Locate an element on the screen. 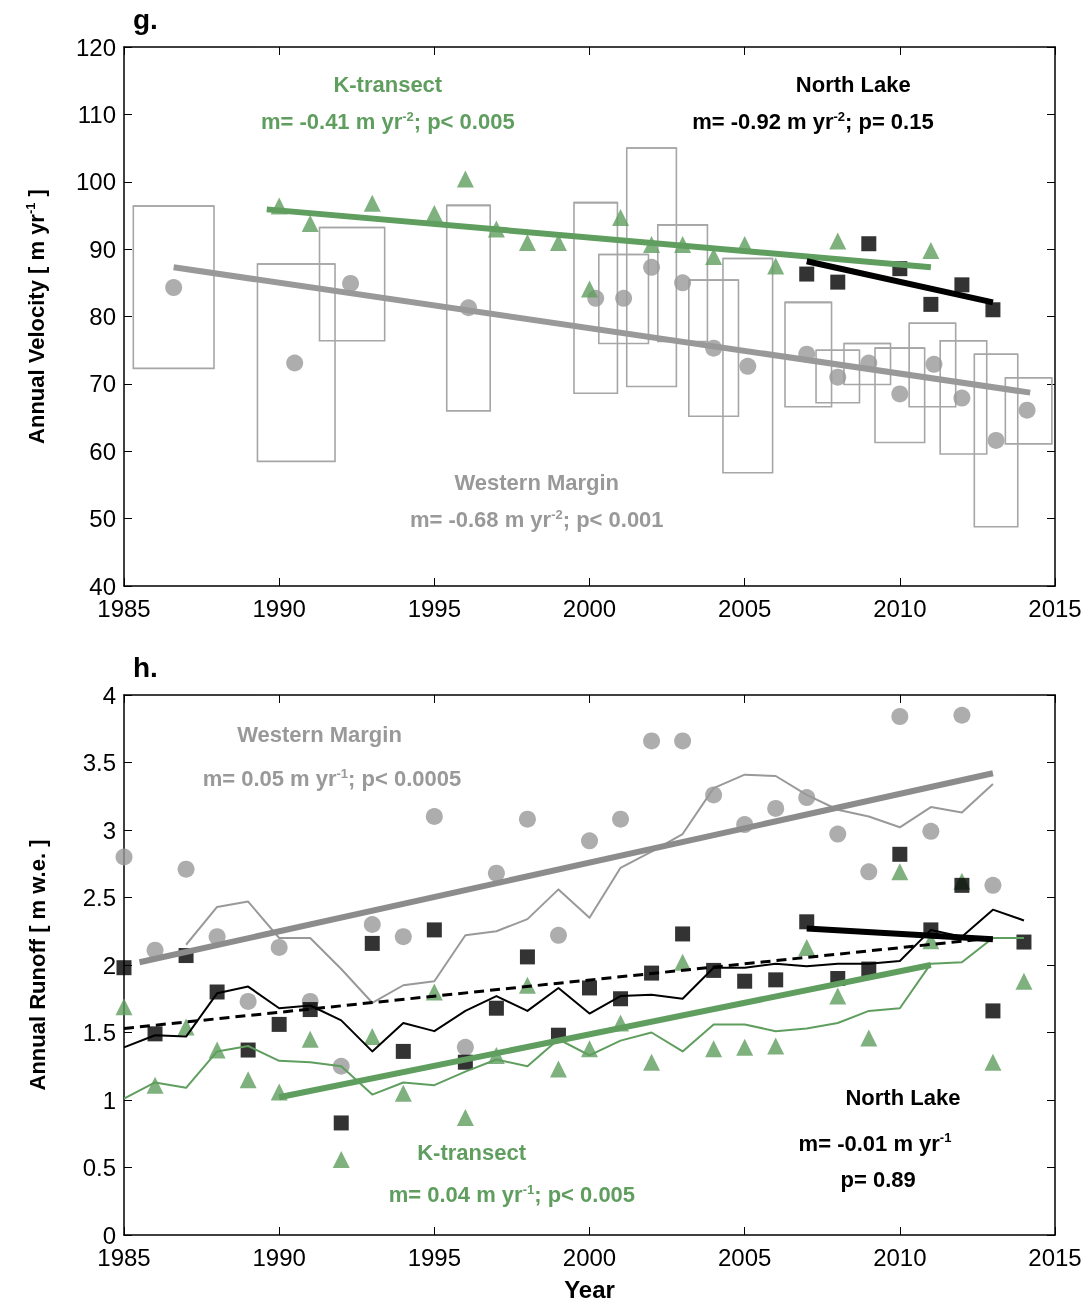 This screenshot has height=1314, width=1090. y-tick-label: 4 is located at coordinates (109, 695).